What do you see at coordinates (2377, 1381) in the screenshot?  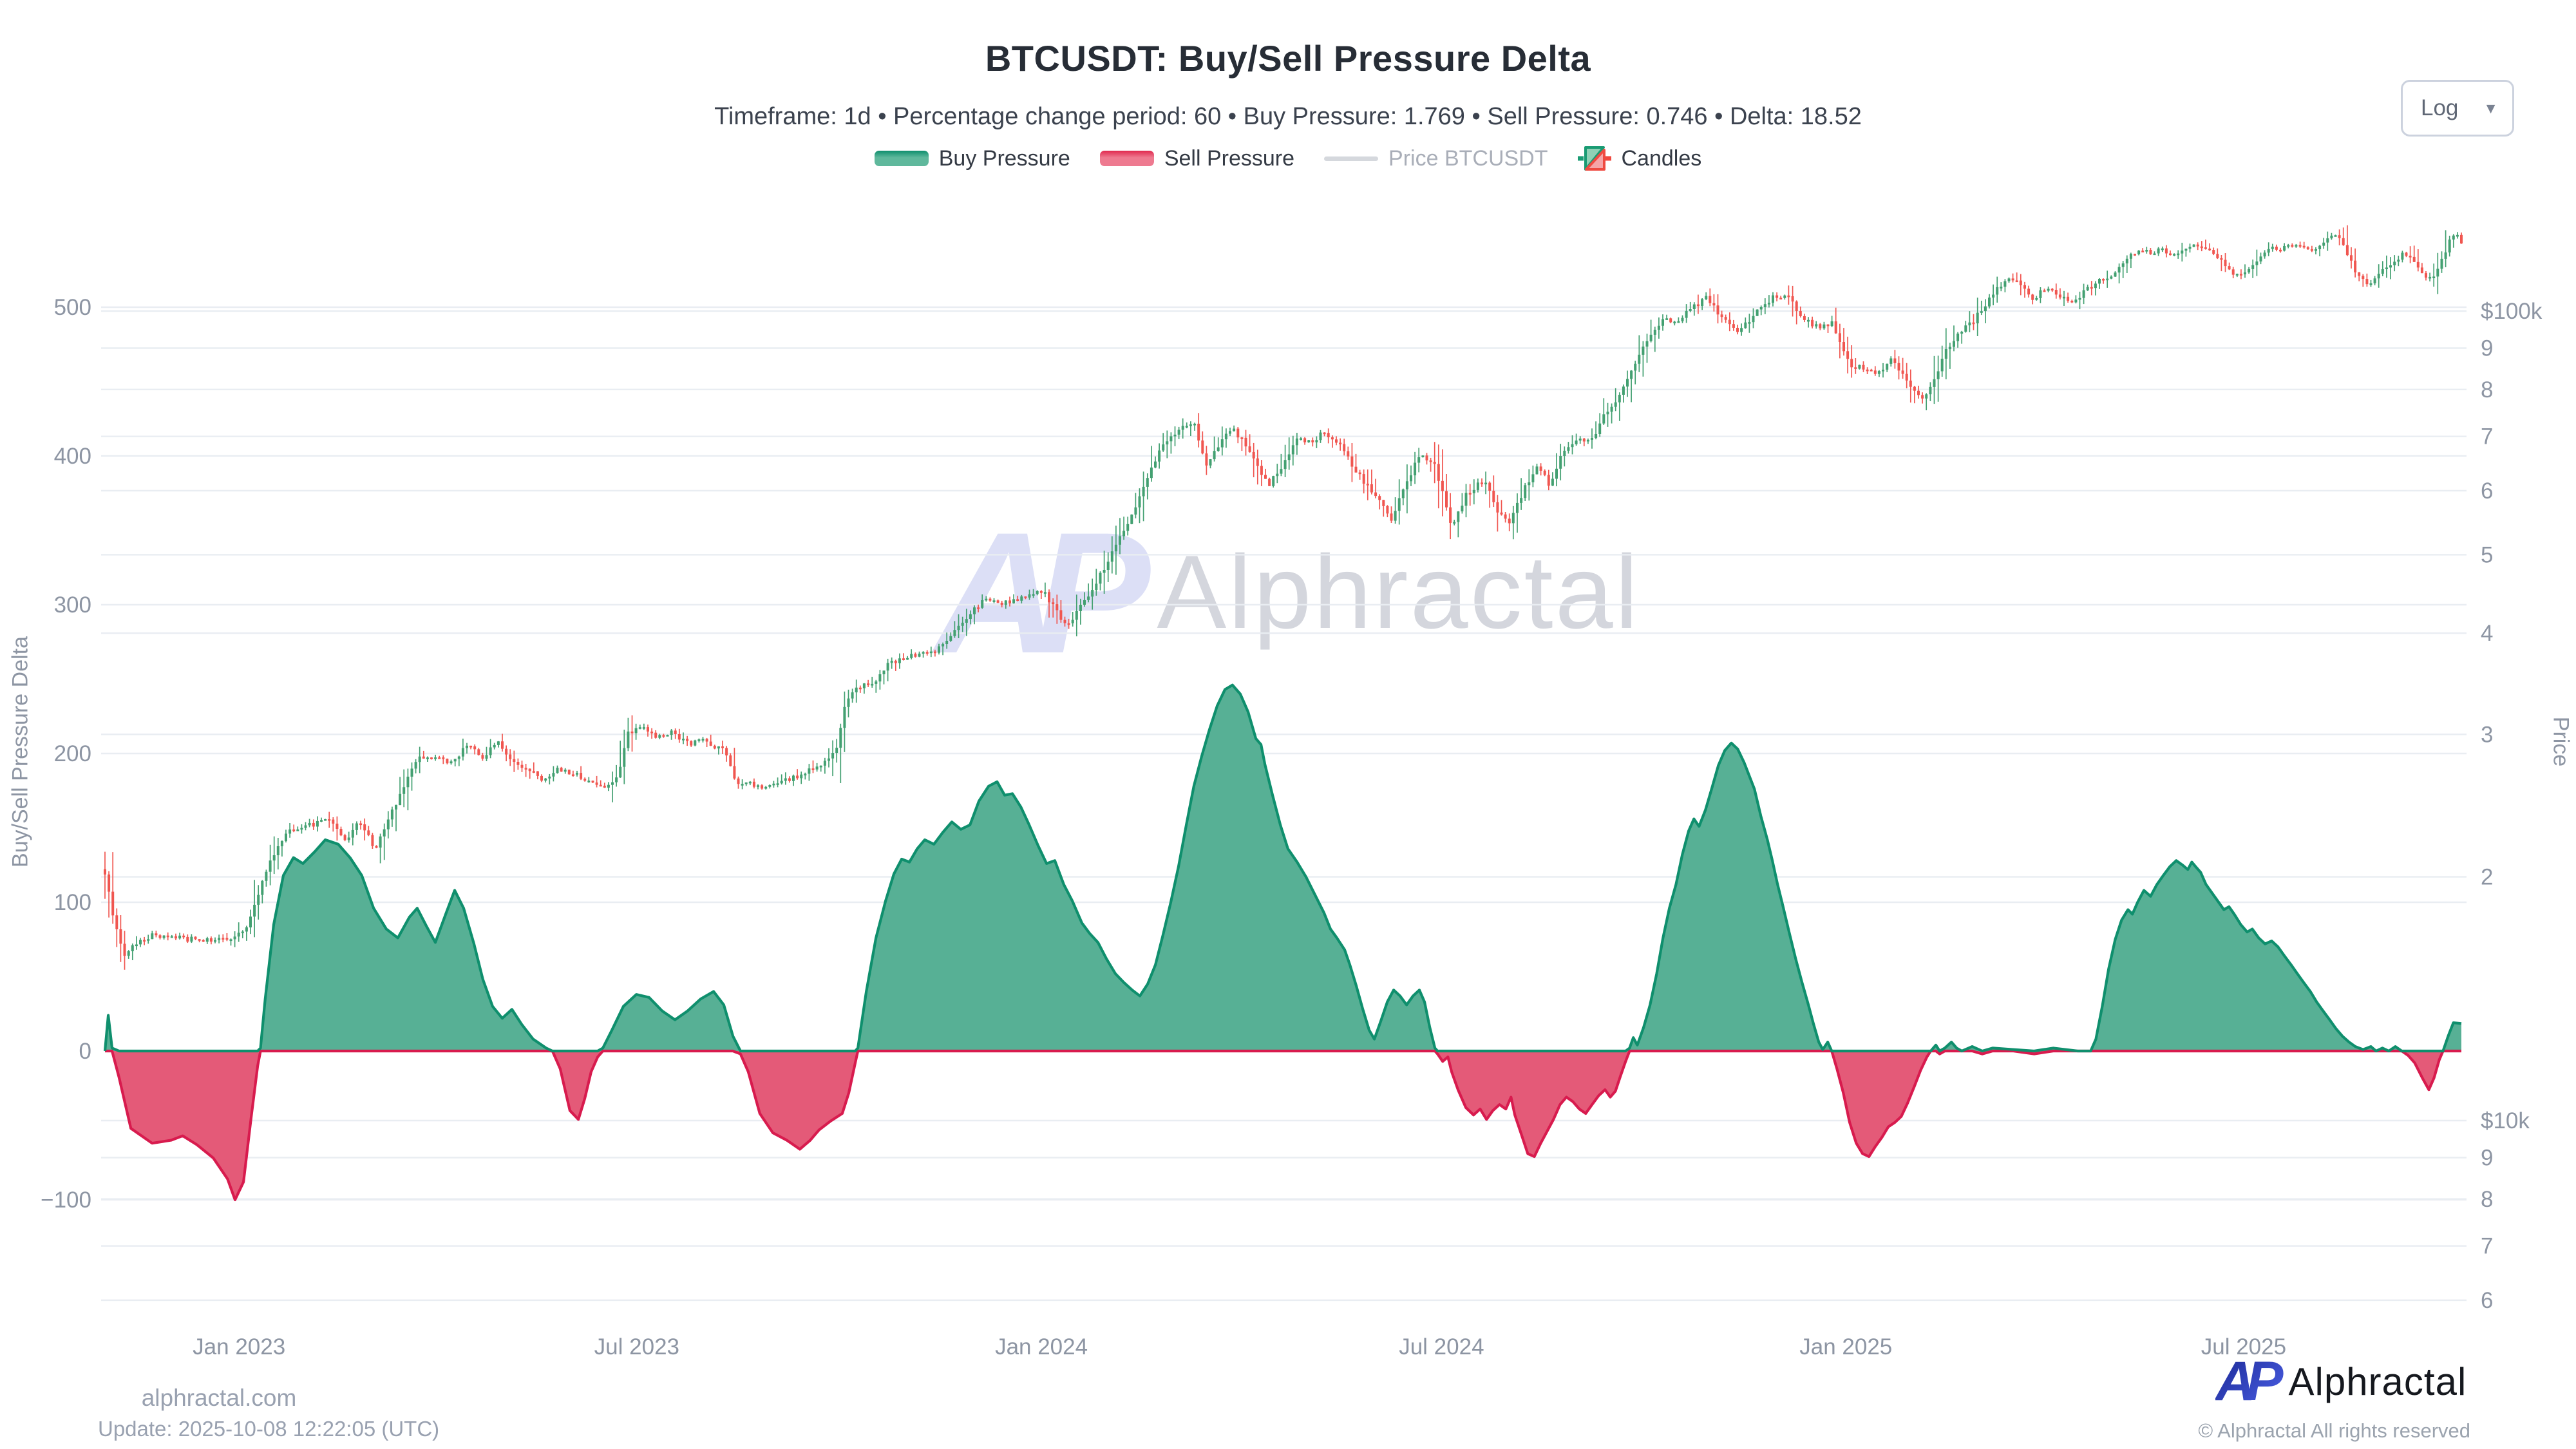 I see `brand-name: Alphractal` at bounding box center [2377, 1381].